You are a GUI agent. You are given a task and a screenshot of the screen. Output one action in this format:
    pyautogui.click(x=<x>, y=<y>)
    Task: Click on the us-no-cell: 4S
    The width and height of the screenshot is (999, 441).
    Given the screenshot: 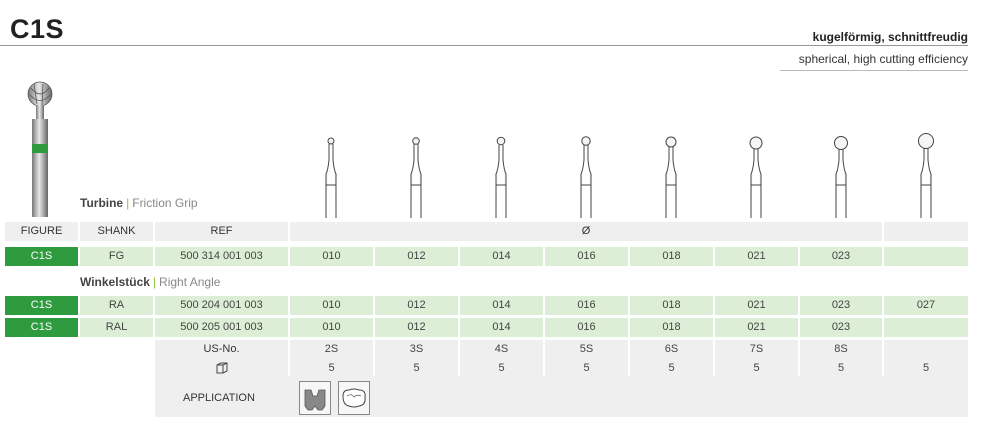 What is the action you would take?
    pyautogui.click(x=501, y=349)
    